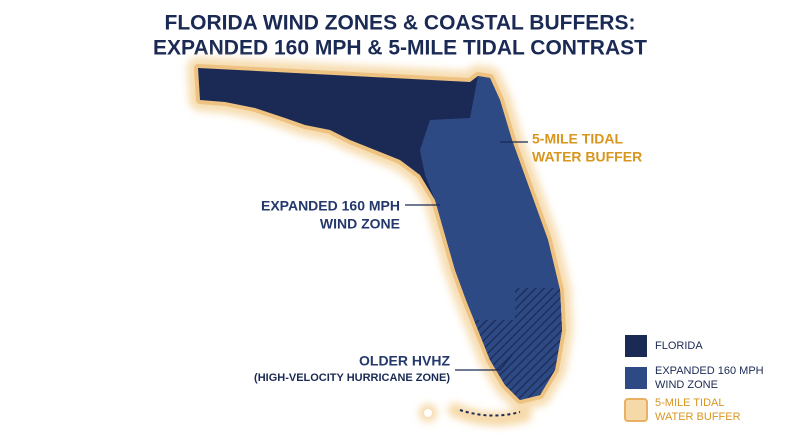 This screenshot has width=800, height=447. I want to click on title: EXPANDED 160 MPH & 5-MILE TIDAL CONTRAST, so click(400, 48).